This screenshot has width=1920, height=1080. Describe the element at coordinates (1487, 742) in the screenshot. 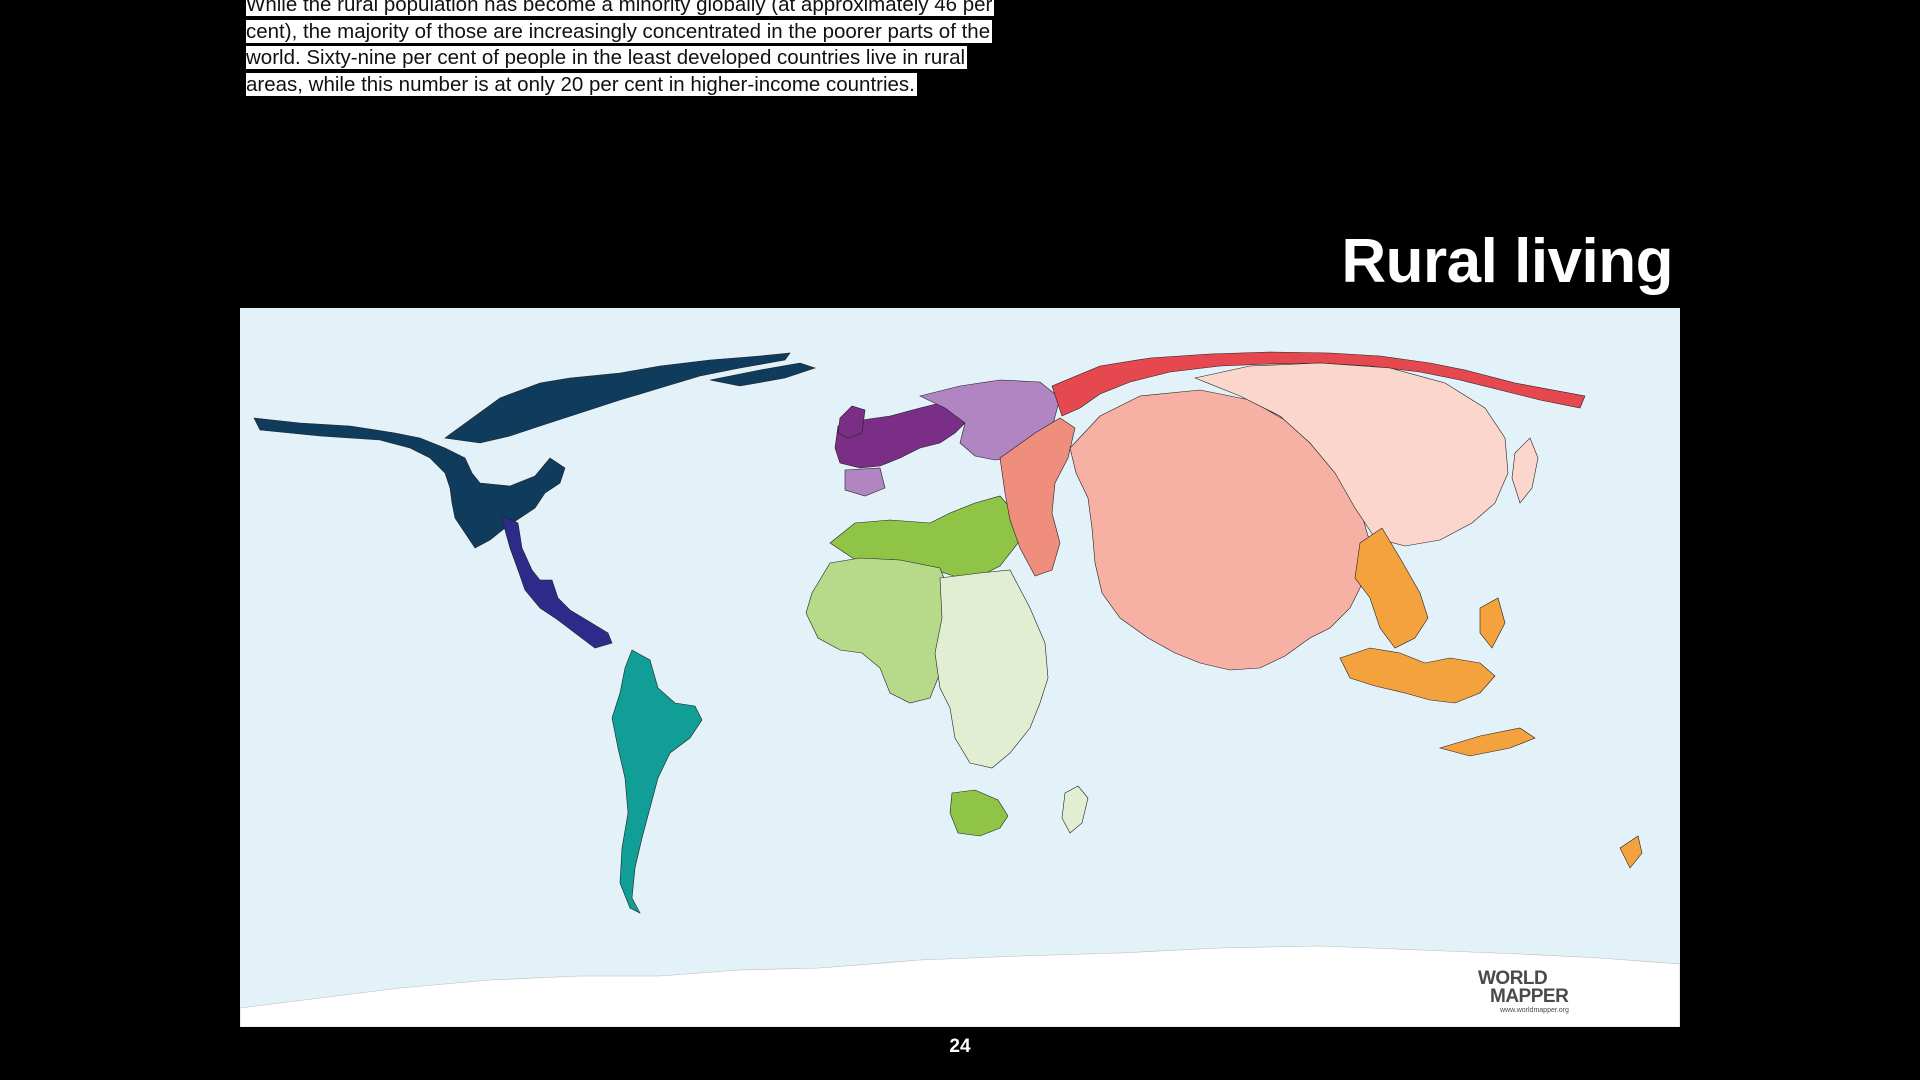

I see `region-oceania-strip` at that location.